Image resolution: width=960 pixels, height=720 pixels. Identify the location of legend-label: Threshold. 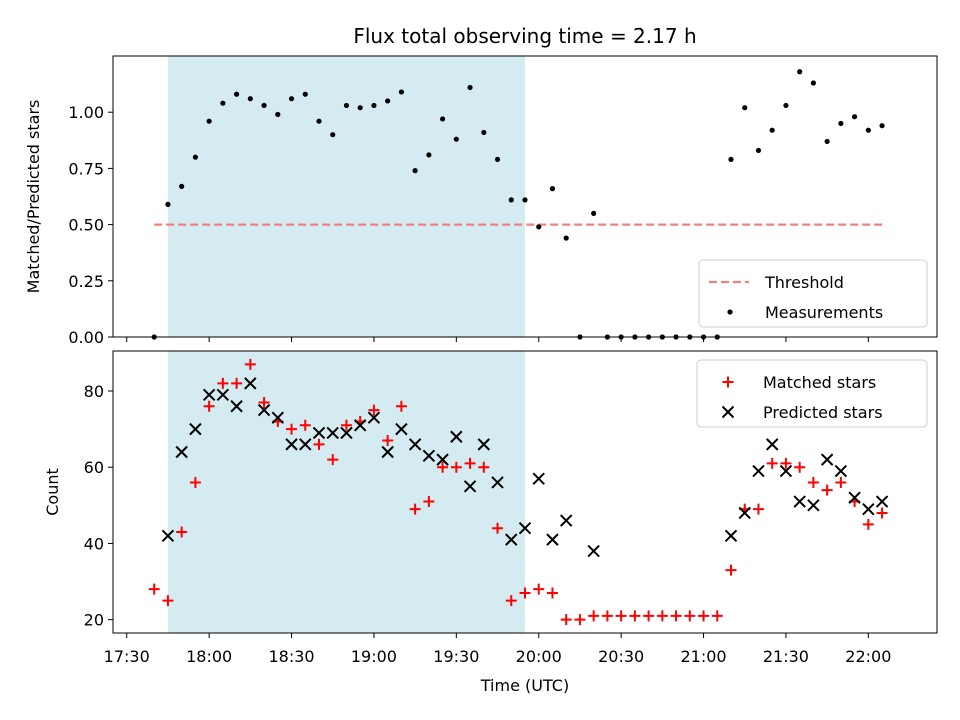
(804, 282).